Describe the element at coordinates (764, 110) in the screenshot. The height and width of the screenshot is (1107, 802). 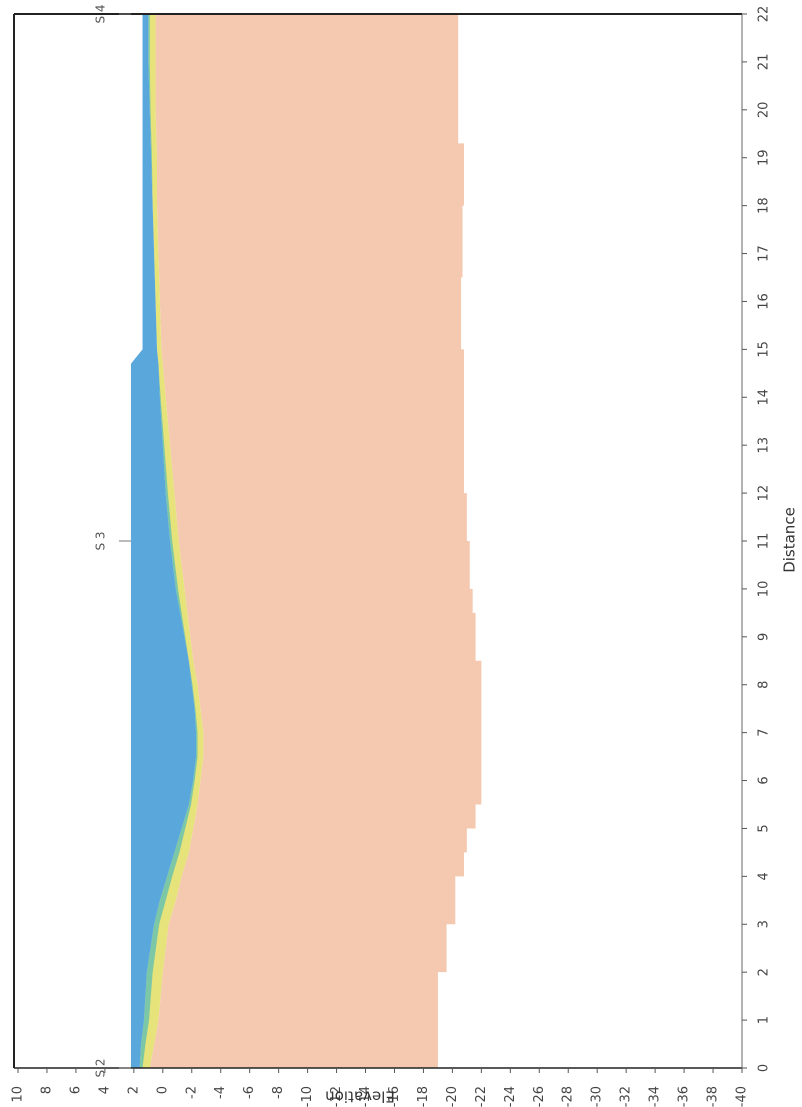
I see `x-tick-label: 20` at that location.